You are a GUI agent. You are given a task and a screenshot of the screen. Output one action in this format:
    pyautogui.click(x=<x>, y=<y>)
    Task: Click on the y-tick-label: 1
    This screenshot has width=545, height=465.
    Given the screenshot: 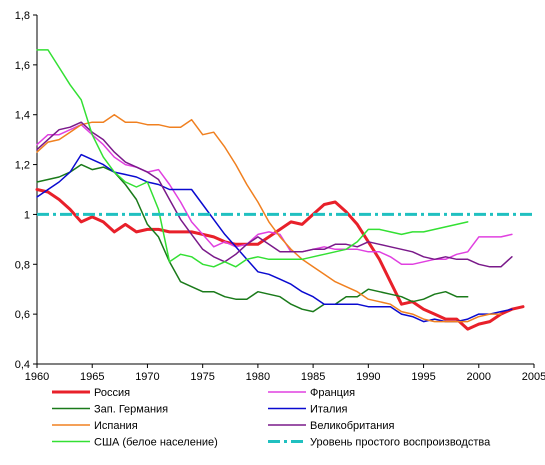 What is the action you would take?
    pyautogui.click(x=27, y=215)
    